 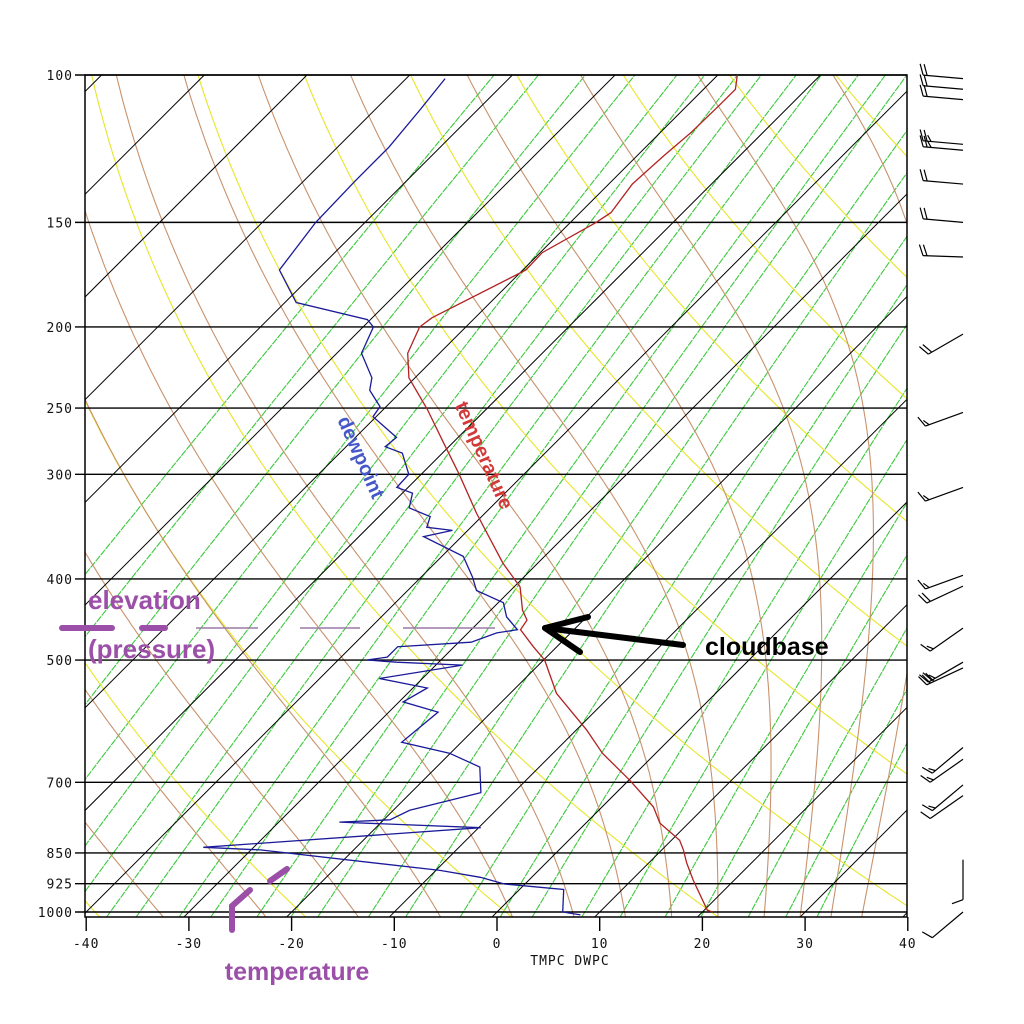 I want to click on y-tick-label: 250, so click(x=60, y=409).